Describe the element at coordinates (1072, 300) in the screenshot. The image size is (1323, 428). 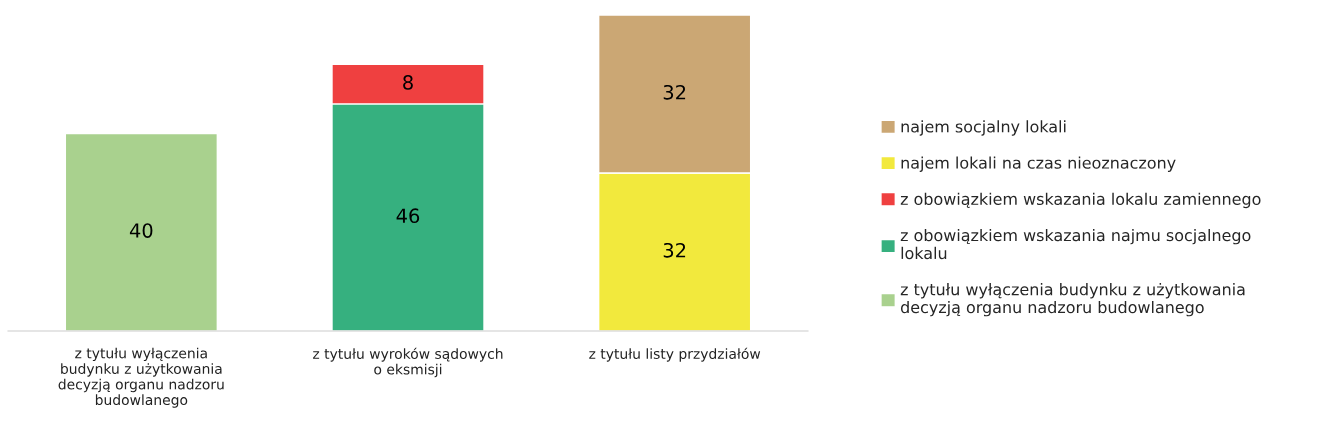
I see `legend-label: z tytułu wyłączenia budynku z użytkowania decyzją organu nadzoru budowlanego` at that location.